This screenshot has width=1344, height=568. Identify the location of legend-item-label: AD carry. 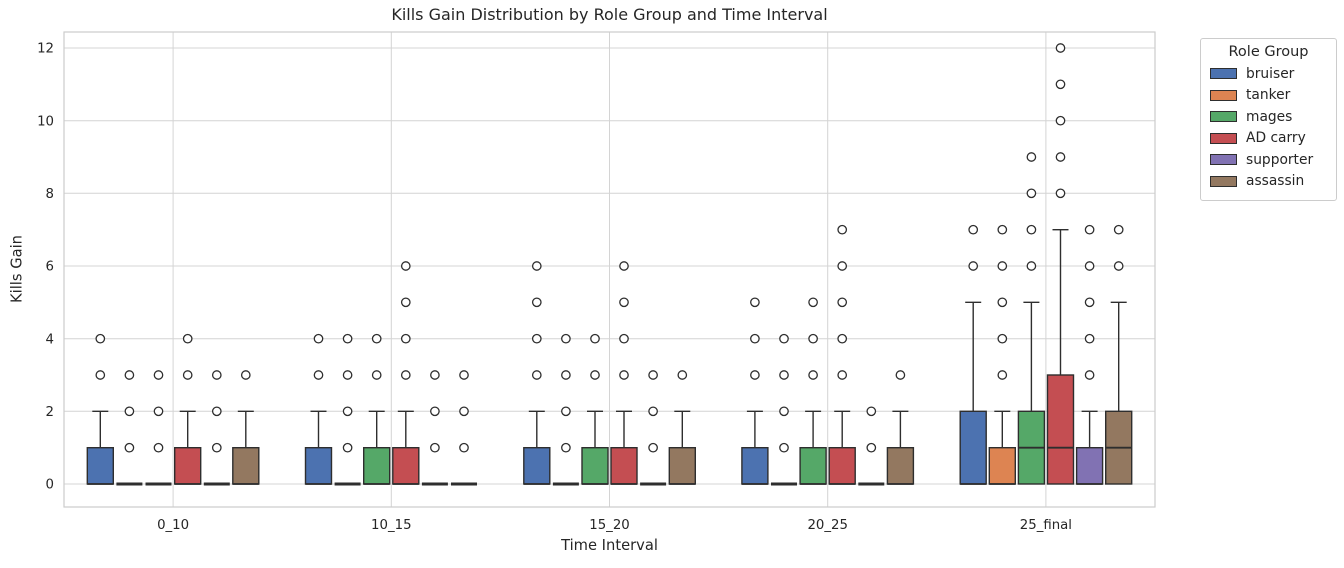
(1276, 138).